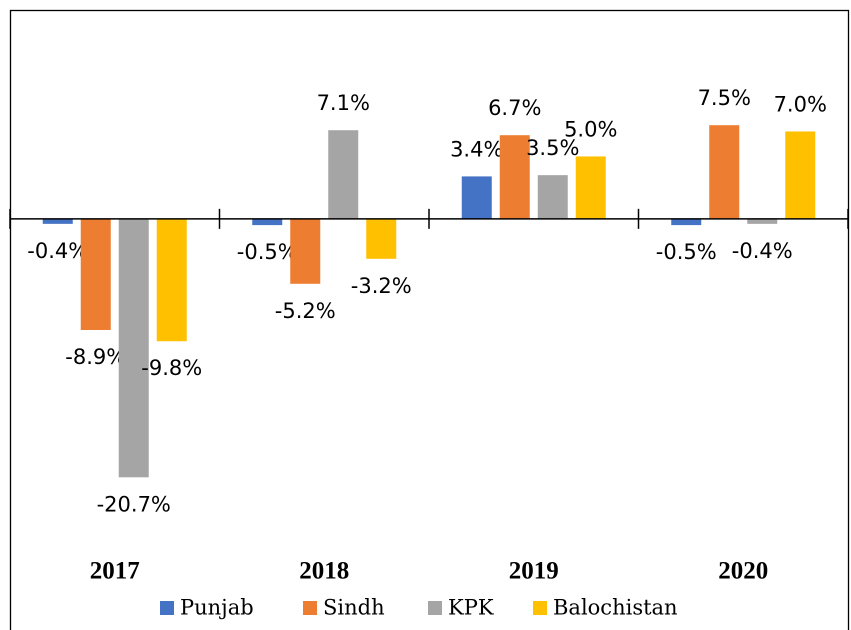  Describe the element at coordinates (305, 311) in the screenshot. I see `data-label: -5.2%` at that location.